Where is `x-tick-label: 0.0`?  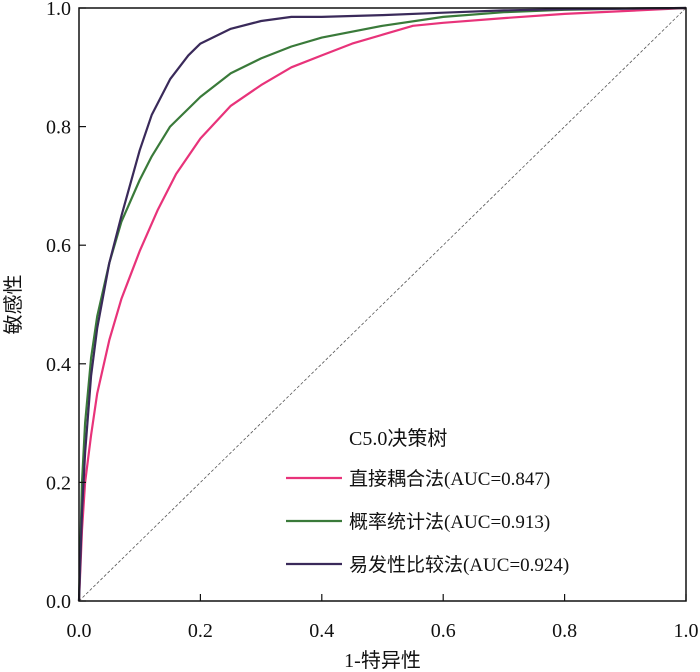
x-tick-label: 0.0 is located at coordinates (79, 631).